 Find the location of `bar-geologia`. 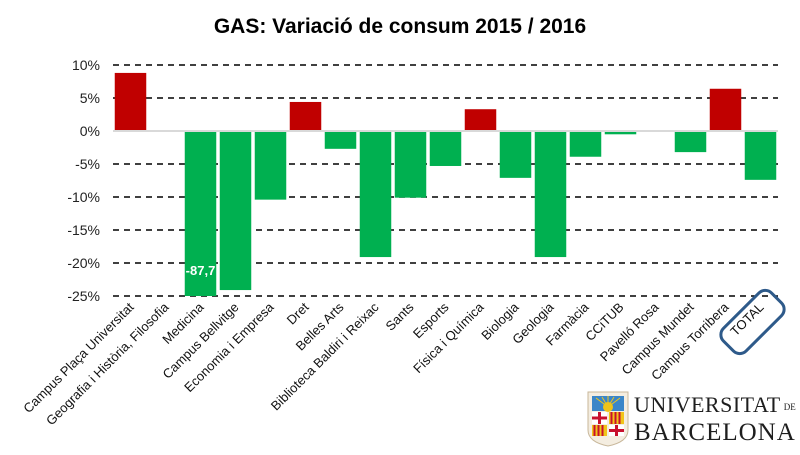

bar-geologia is located at coordinates (550, 194).